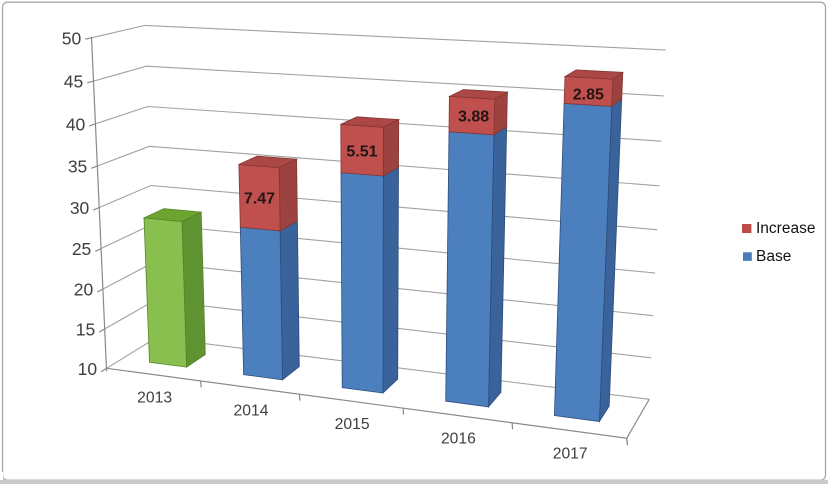 The width and height of the screenshot is (828, 489). What do you see at coordinates (76, 124) in the screenshot?
I see `svg-text: 40` at bounding box center [76, 124].